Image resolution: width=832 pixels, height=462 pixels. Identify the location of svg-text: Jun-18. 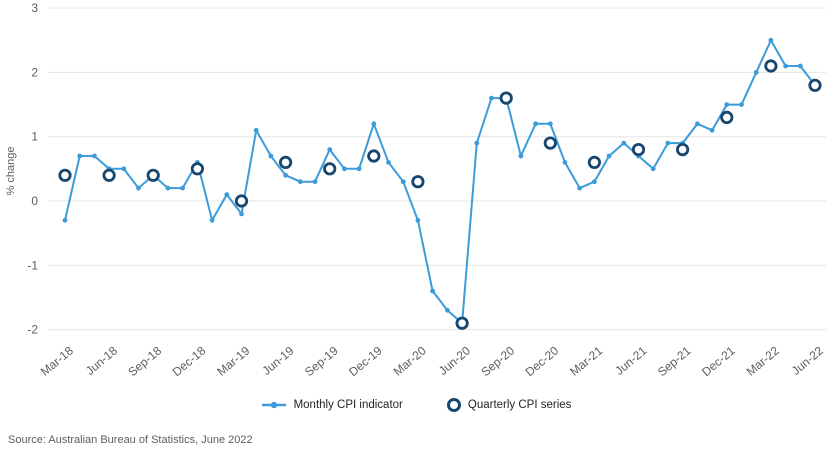
(101, 360).